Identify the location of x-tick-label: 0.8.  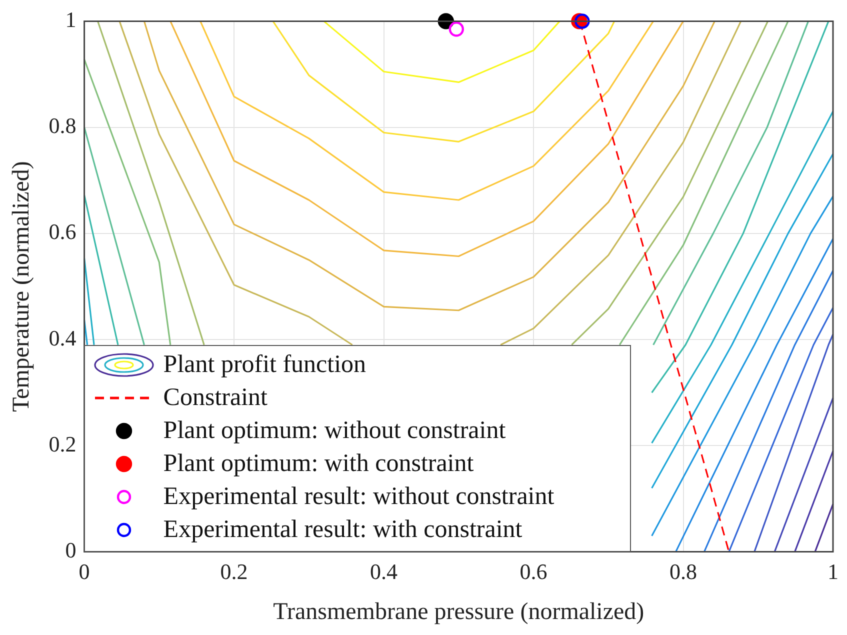
(684, 571).